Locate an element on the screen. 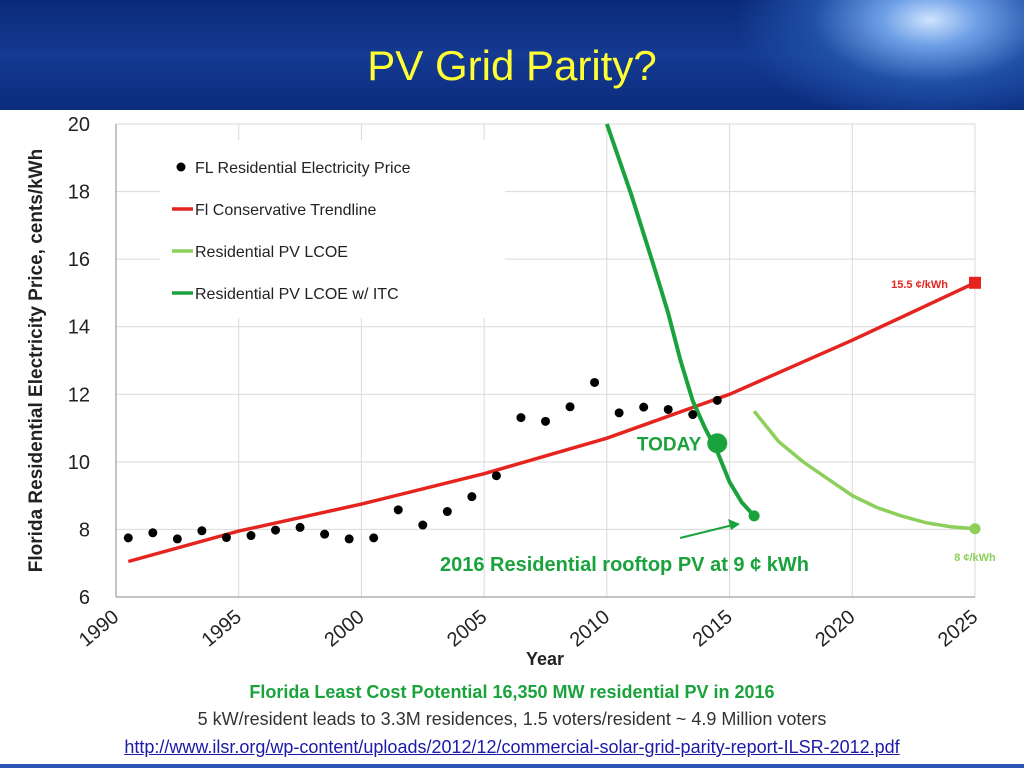 This screenshot has height=768, width=1024. x-tick-label: 2020 is located at coordinates (835, 628).